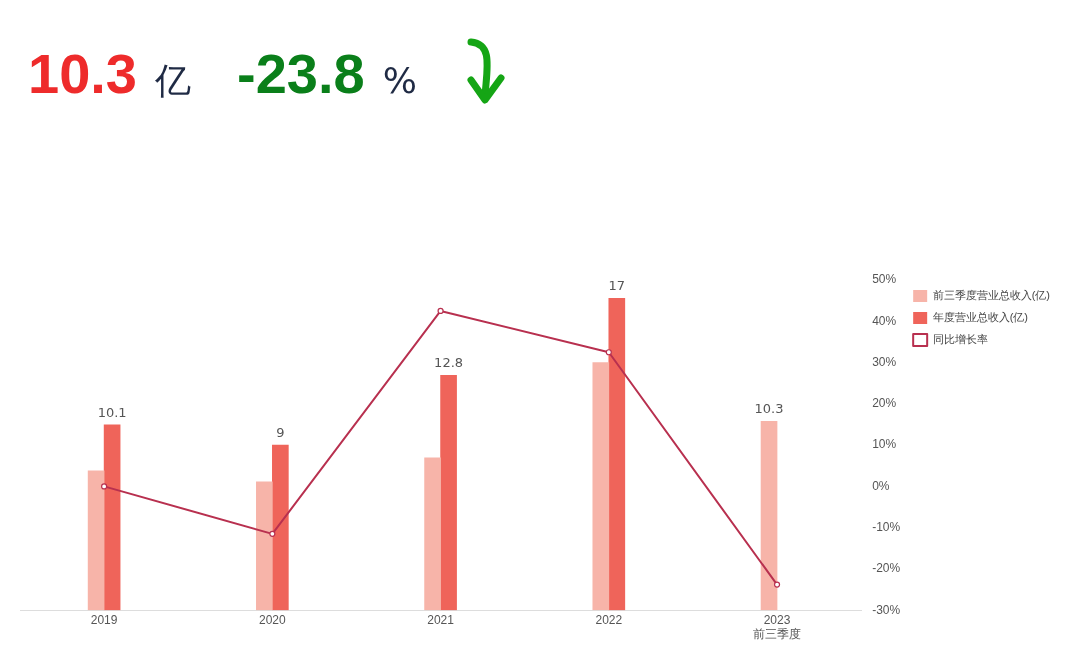 This screenshot has width=1080, height=655. I want to click on y2-tick-label: -10%, so click(886, 526).